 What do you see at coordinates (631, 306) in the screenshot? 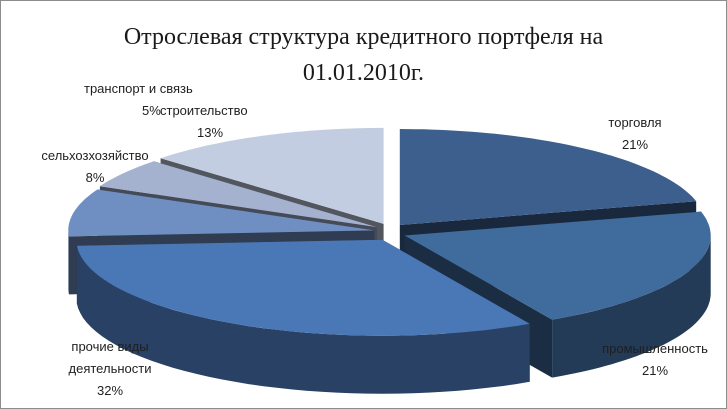
I see `slice-promyshlennost-side` at bounding box center [631, 306].